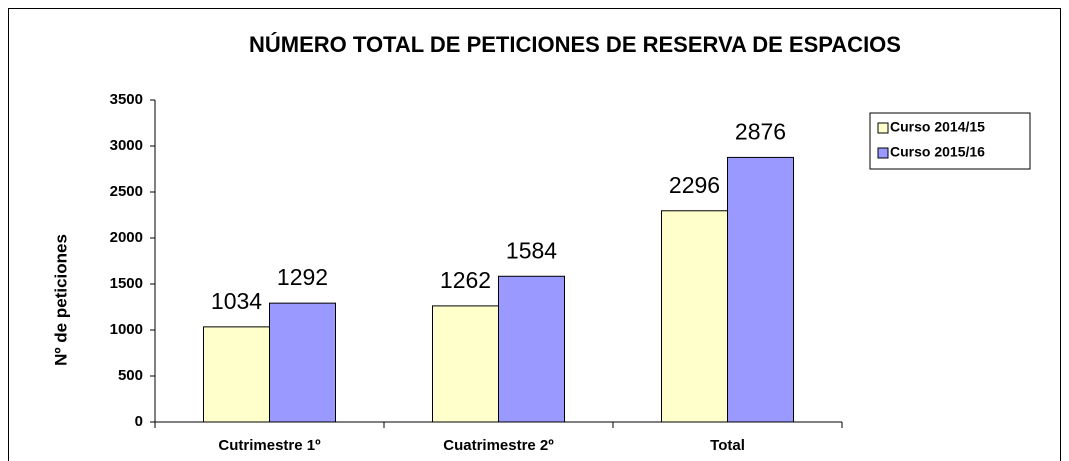  What do you see at coordinates (727, 445) in the screenshot?
I see `x-tick-label: Total` at bounding box center [727, 445].